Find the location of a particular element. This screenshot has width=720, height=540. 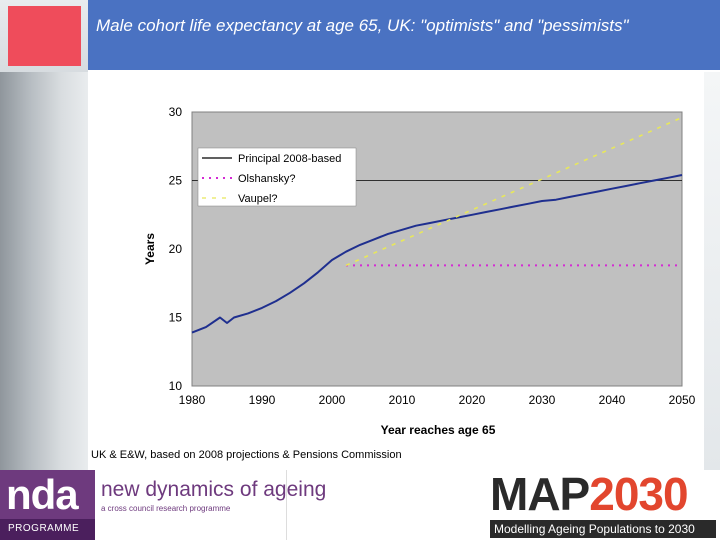

map2030-tagline: Modelling Ageing Populations to 2030 is located at coordinates (603, 529).